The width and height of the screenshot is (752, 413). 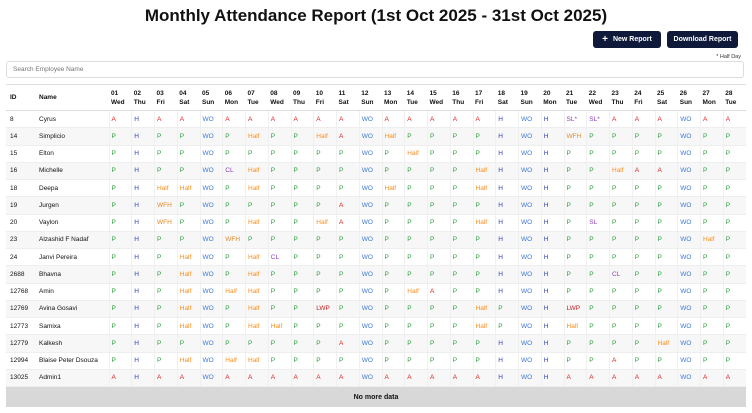 I want to click on day-number: 07, so click(x=251, y=93).